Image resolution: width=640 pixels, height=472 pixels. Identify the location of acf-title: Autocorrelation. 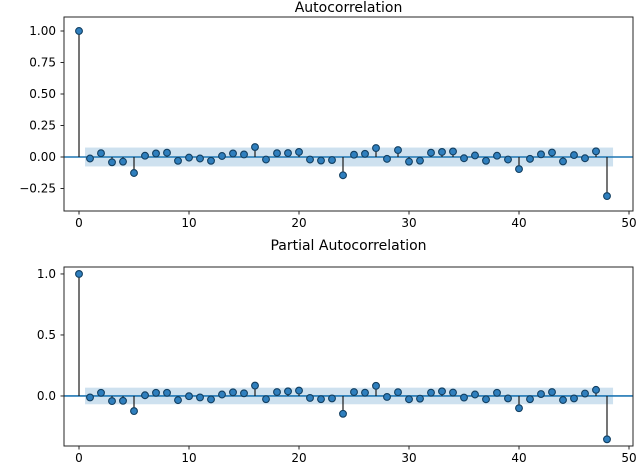
(349, 8).